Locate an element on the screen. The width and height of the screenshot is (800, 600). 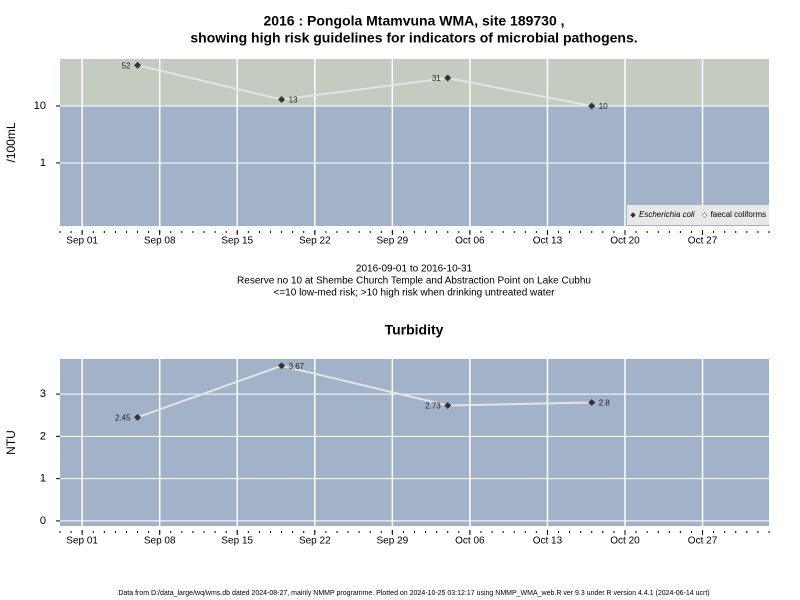
data-label: 2.73 is located at coordinates (433, 406).